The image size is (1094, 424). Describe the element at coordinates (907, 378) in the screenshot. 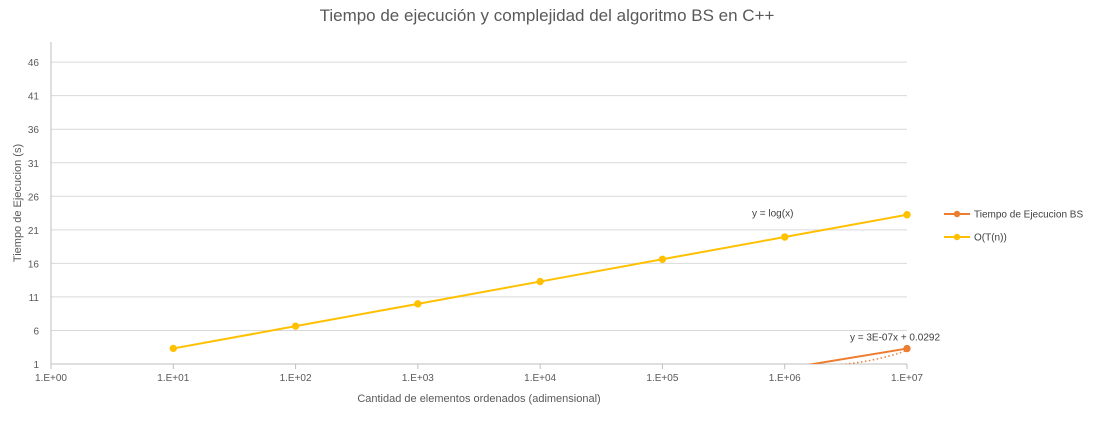

I see `x-tick-label: 1.E+07` at that location.